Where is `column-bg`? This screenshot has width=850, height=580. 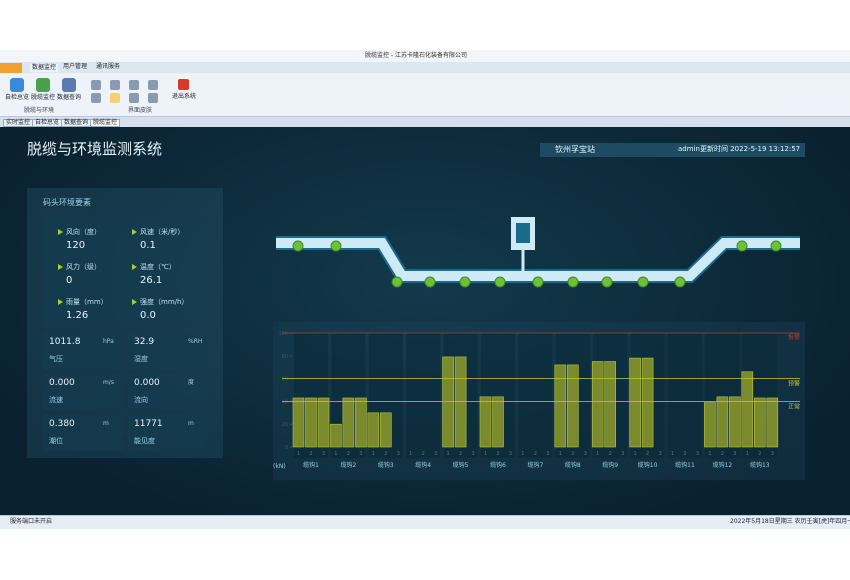
column-bg is located at coordinates (423, 395).